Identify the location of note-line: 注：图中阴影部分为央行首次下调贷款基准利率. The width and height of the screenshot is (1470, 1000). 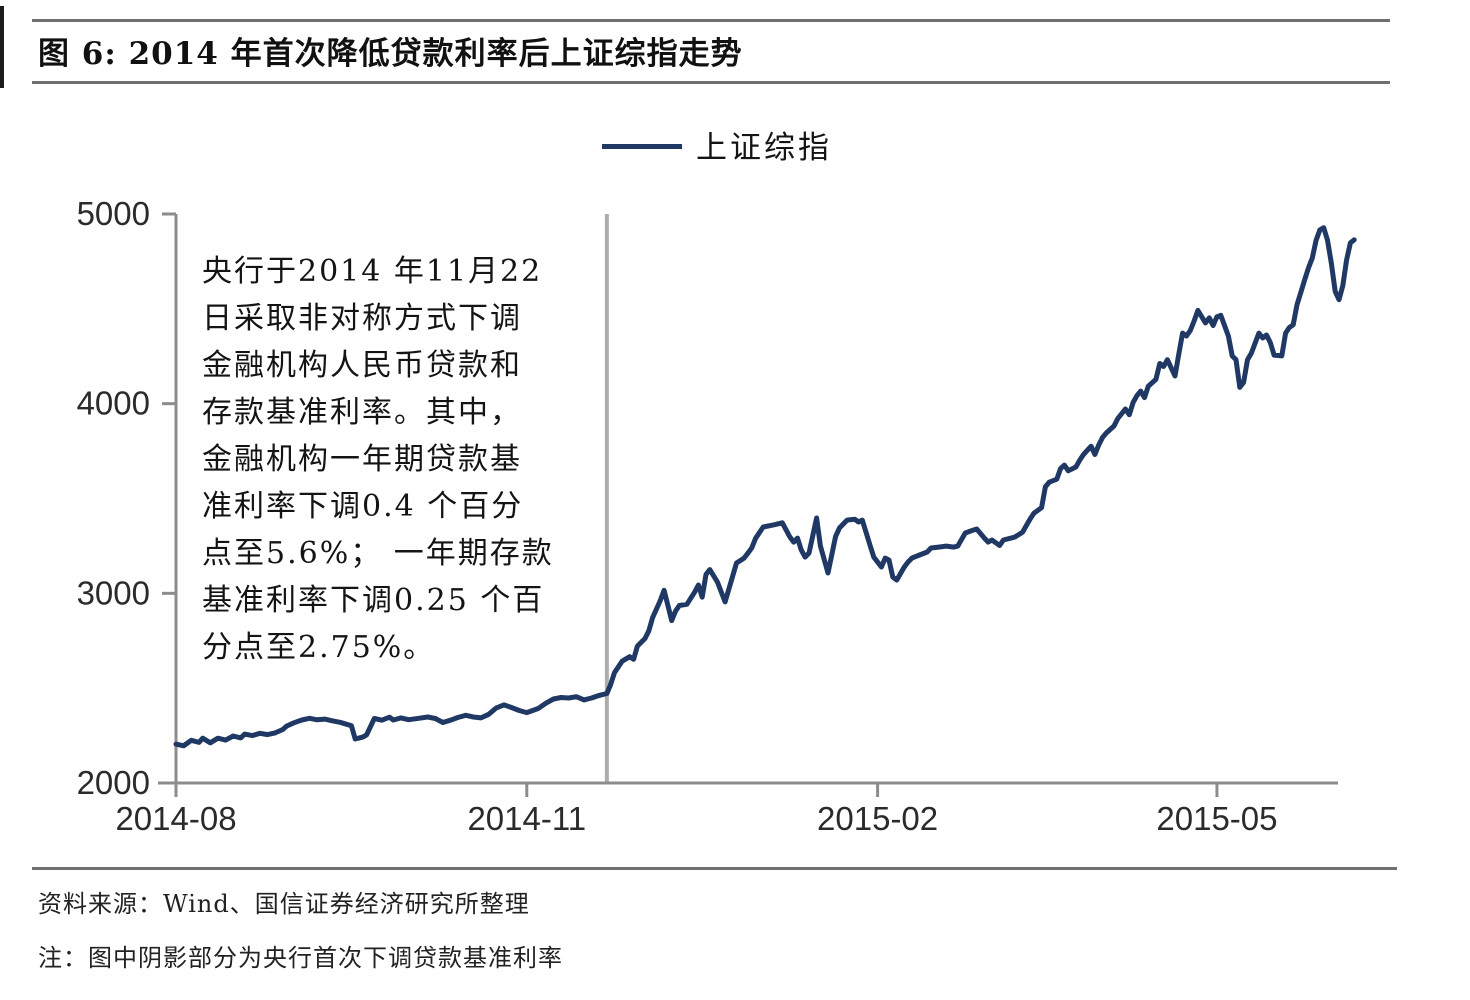
(300, 958).